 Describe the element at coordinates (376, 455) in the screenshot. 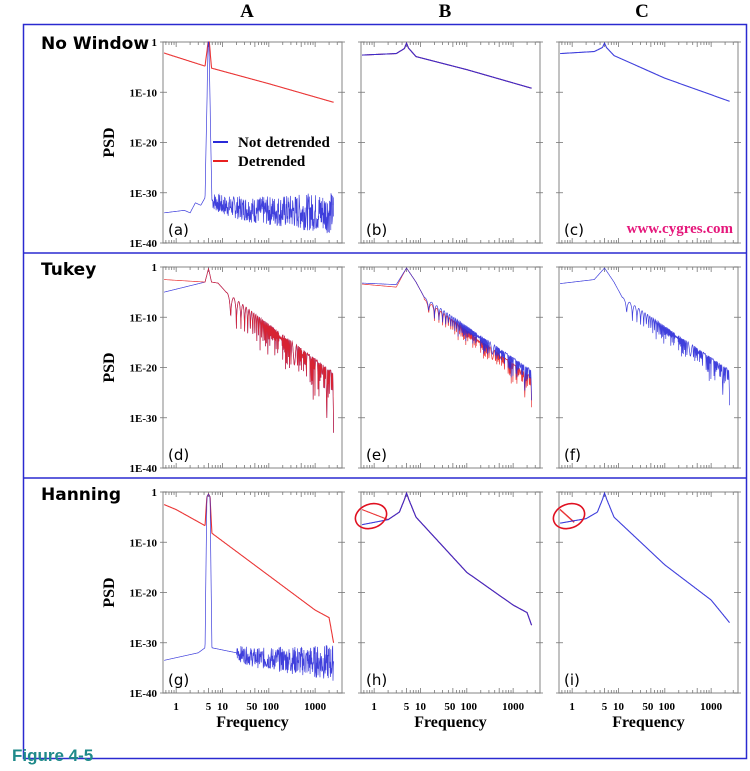

I see `panel-label-e: (e)` at that location.